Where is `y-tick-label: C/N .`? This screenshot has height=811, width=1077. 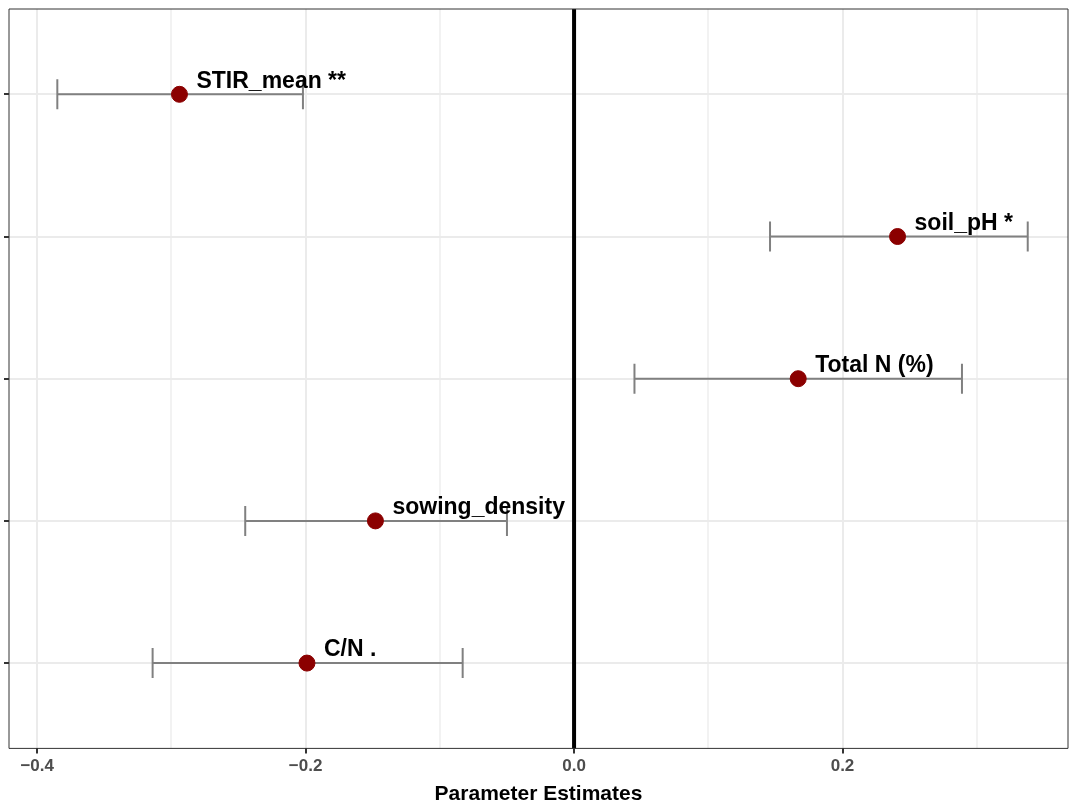
y-tick-label: C/N . is located at coordinates (350, 648).